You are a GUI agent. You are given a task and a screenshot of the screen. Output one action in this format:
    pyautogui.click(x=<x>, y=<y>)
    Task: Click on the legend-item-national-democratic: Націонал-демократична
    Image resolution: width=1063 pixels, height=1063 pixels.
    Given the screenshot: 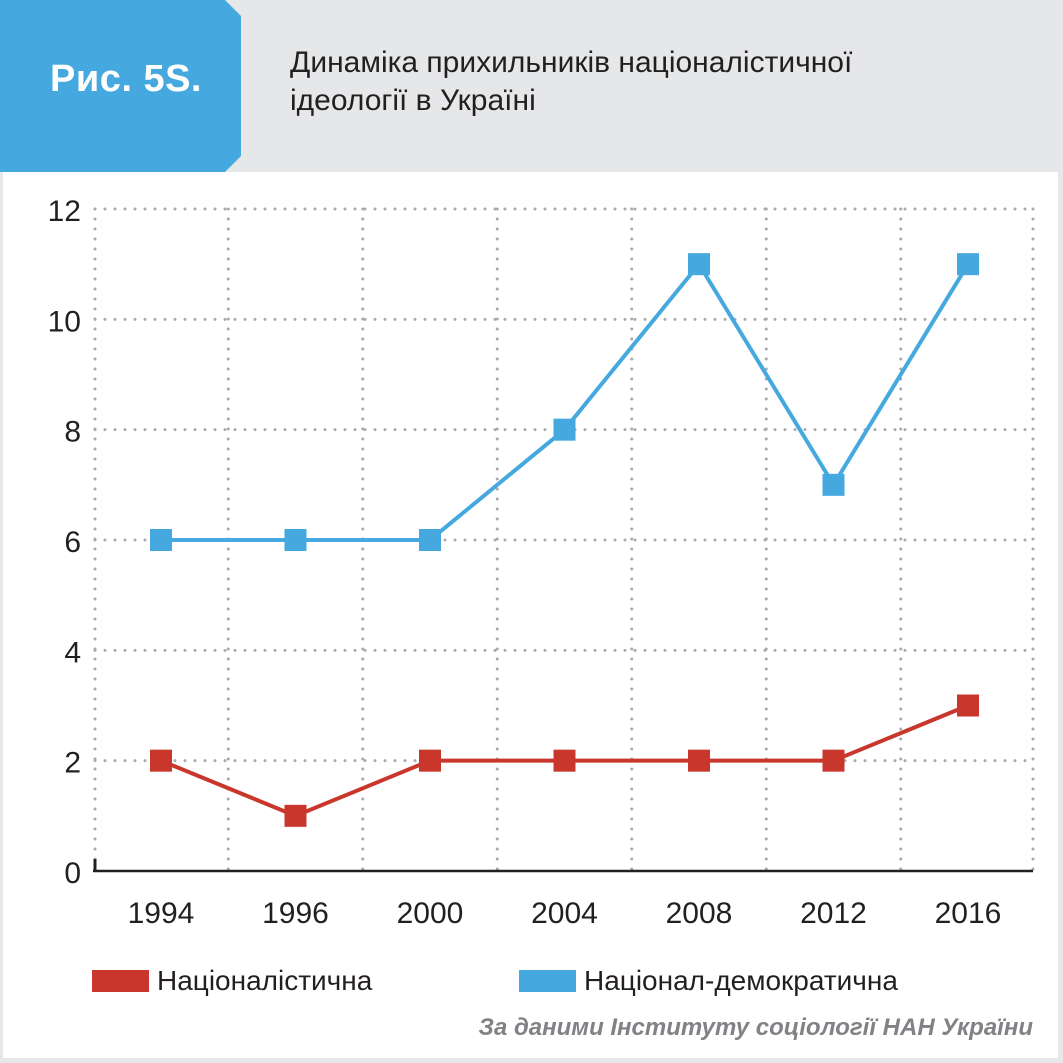 What is the action you would take?
    pyautogui.click(x=708, y=981)
    